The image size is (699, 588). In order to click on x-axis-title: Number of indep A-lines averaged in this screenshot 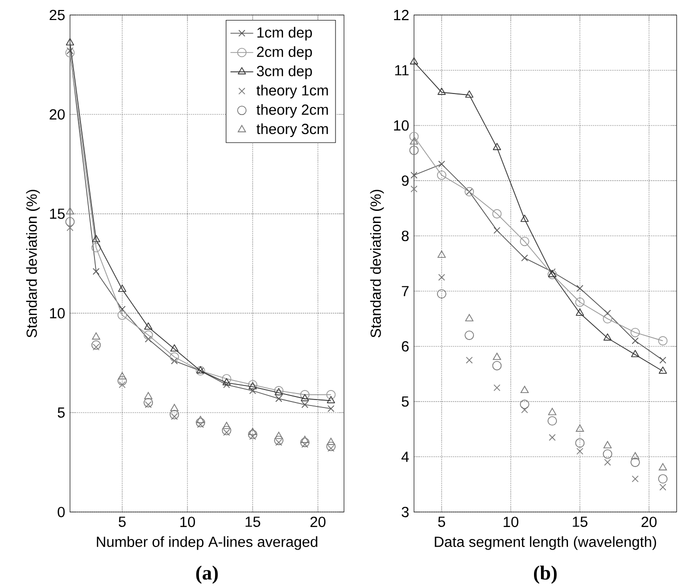, I will do `click(207, 543)`.